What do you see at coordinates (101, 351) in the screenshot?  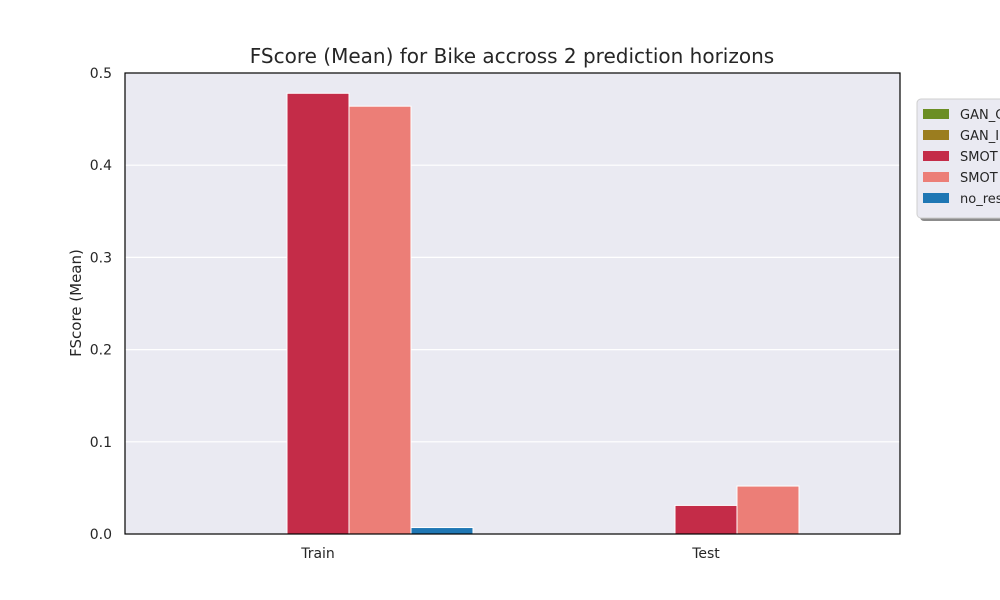 I see `y-tick-label: 0.2` at bounding box center [101, 351].